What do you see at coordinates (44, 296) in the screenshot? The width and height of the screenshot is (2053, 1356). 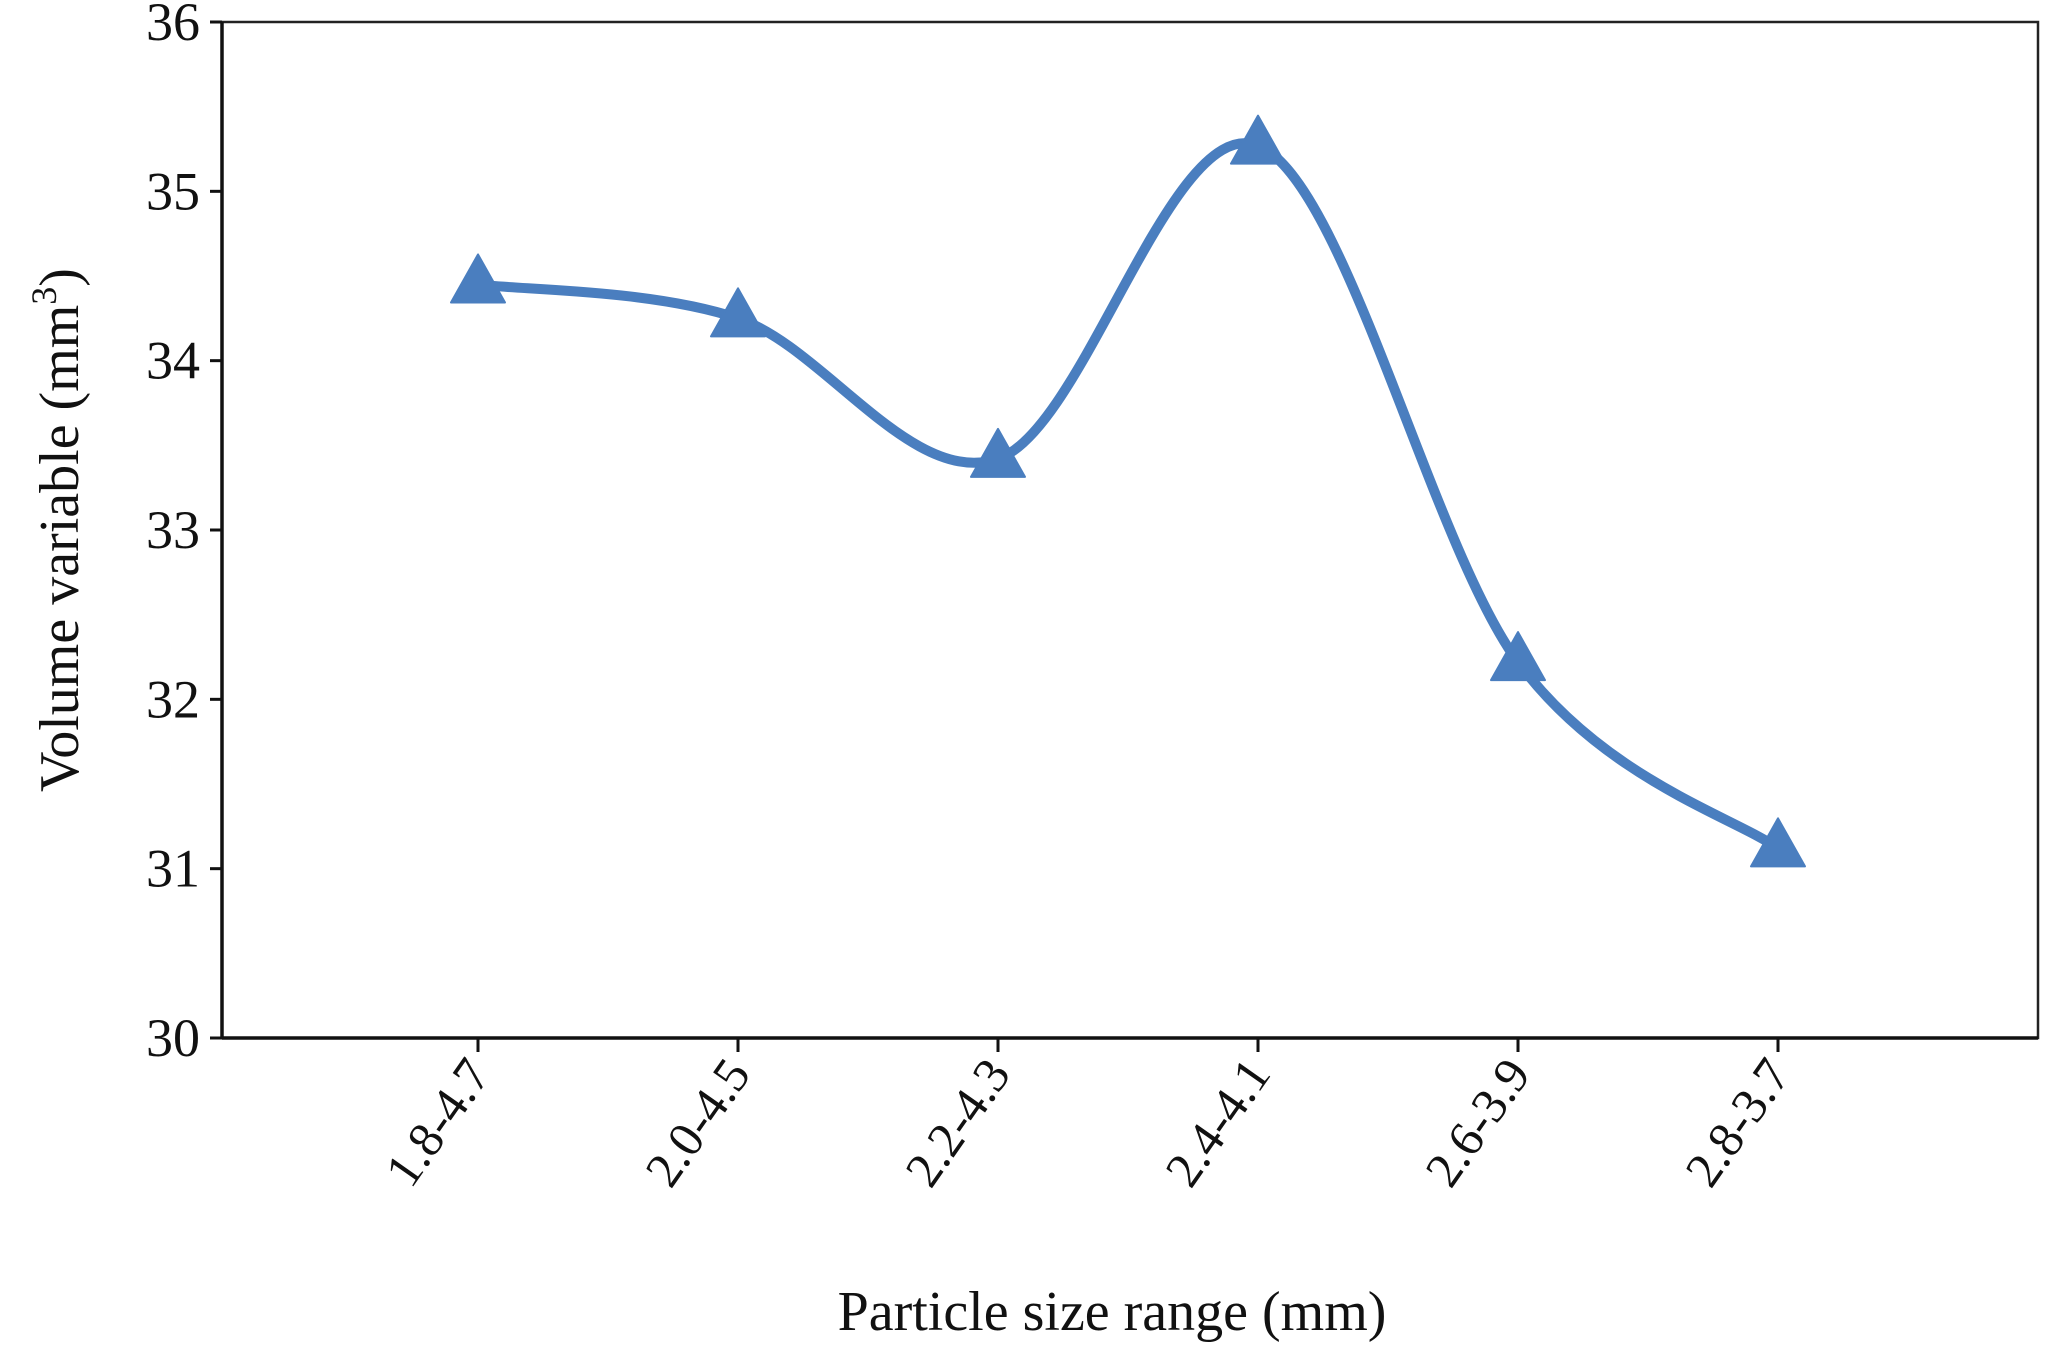 I see `y-axis-title-superscript: 3` at bounding box center [44, 296].